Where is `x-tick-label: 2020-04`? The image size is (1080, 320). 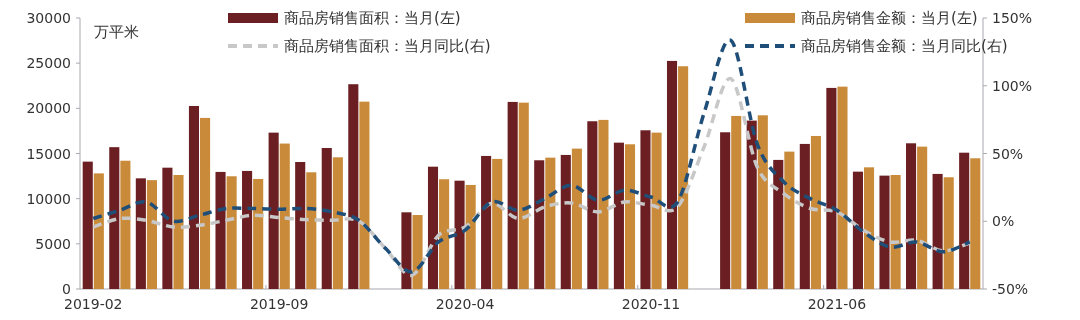 x-tick-label: 2020-04 is located at coordinates (465, 304).